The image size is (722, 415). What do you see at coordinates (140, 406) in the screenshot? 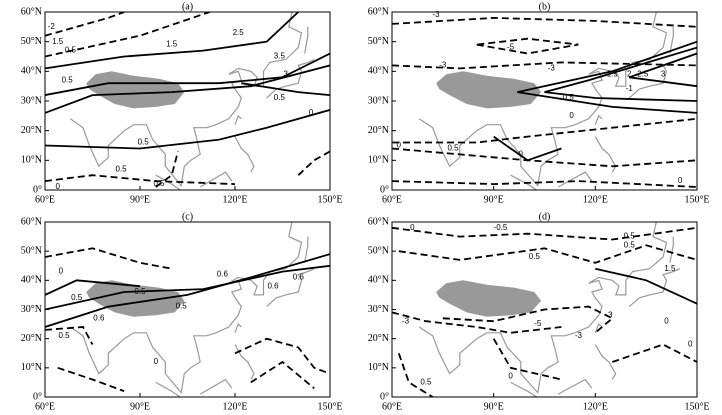
I see `x-tick-label: 90°E` at bounding box center [140, 406].